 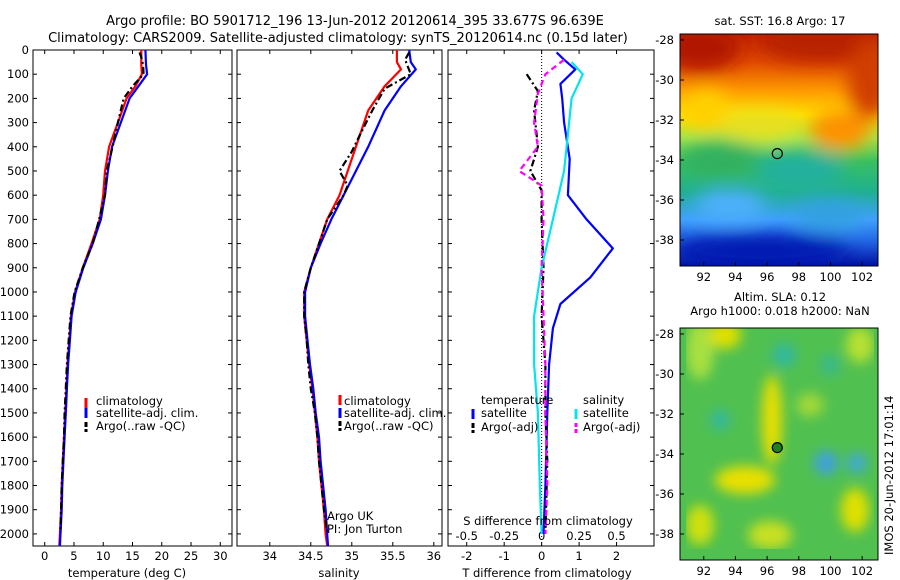 What do you see at coordinates (664, 494) in the screenshot?
I see `sla_map-ytick-label: -36` at bounding box center [664, 494].